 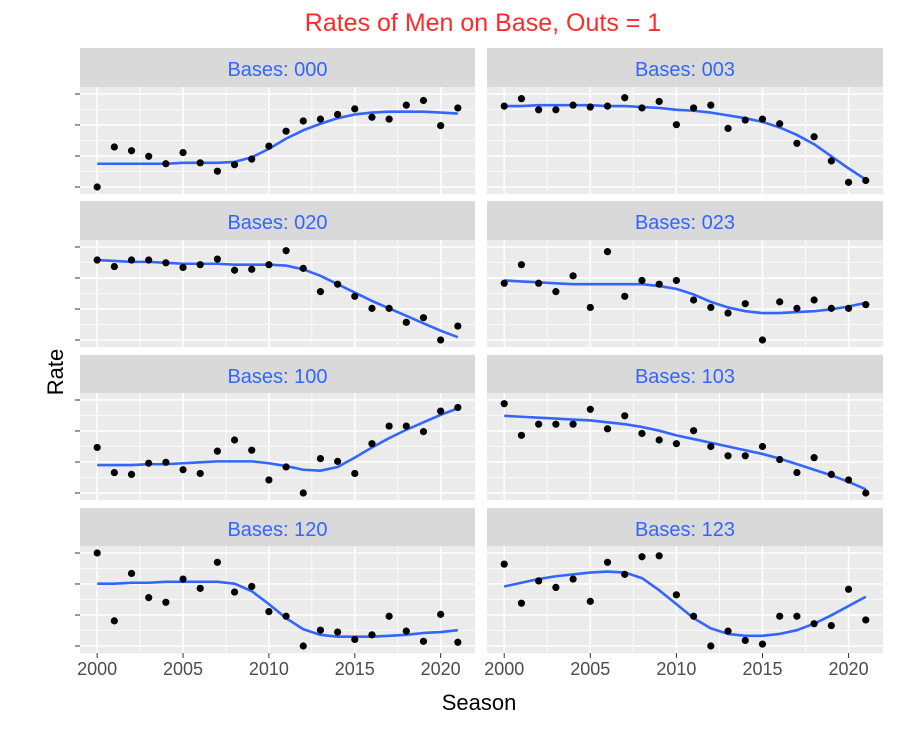 What do you see at coordinates (762, 669) in the screenshot?
I see `x-tick-label: 2015` at bounding box center [762, 669].